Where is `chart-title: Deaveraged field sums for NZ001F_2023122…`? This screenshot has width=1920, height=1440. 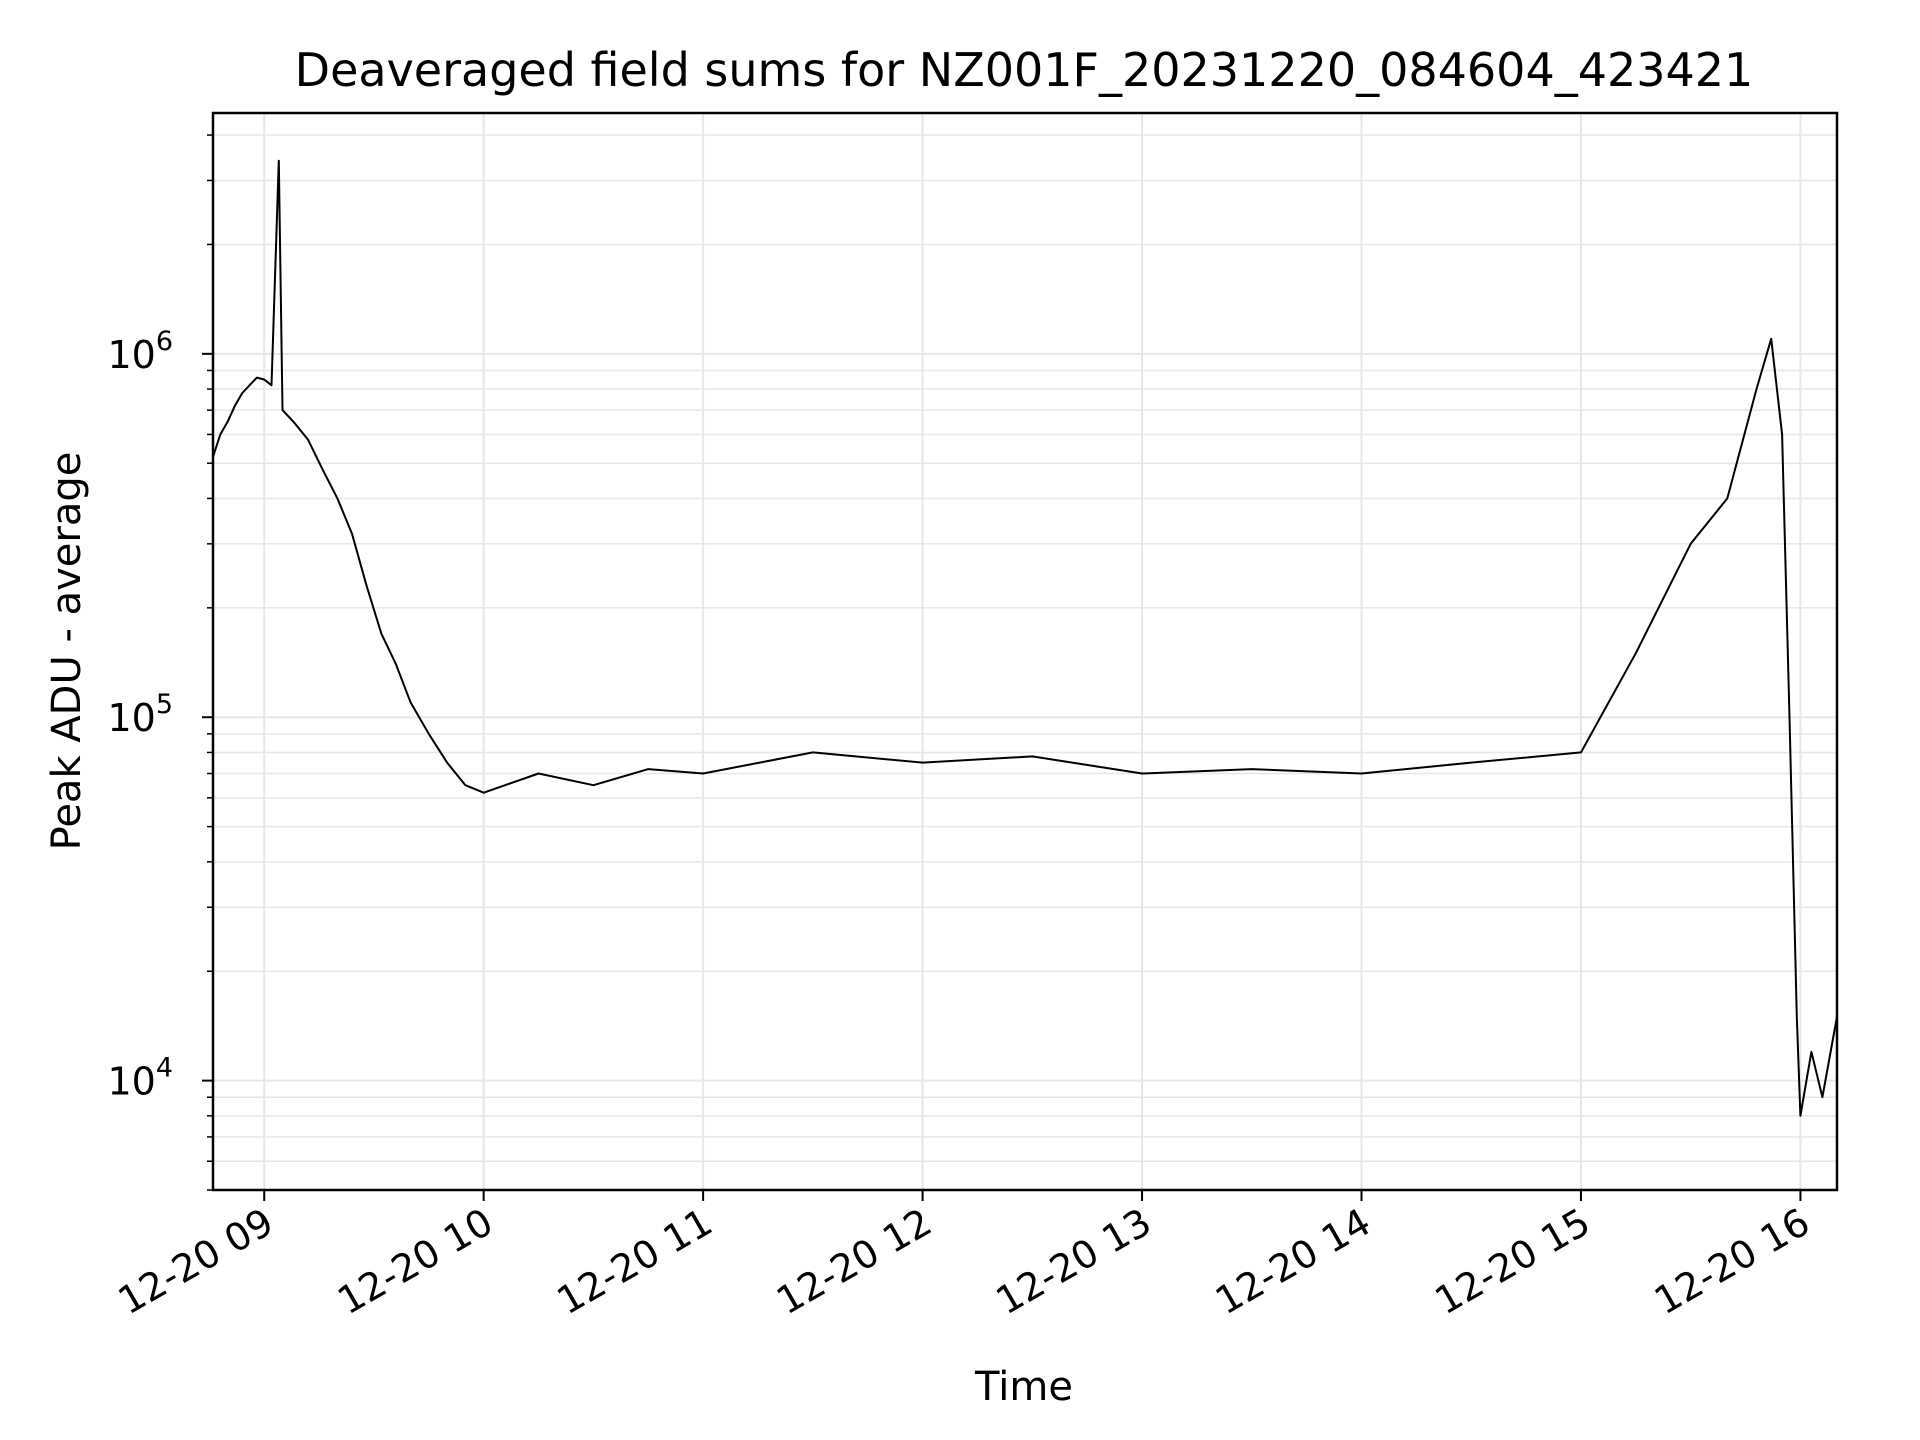
chart-title: Deaveraged field sums for NZ001F_2023122… is located at coordinates (1024, 70).